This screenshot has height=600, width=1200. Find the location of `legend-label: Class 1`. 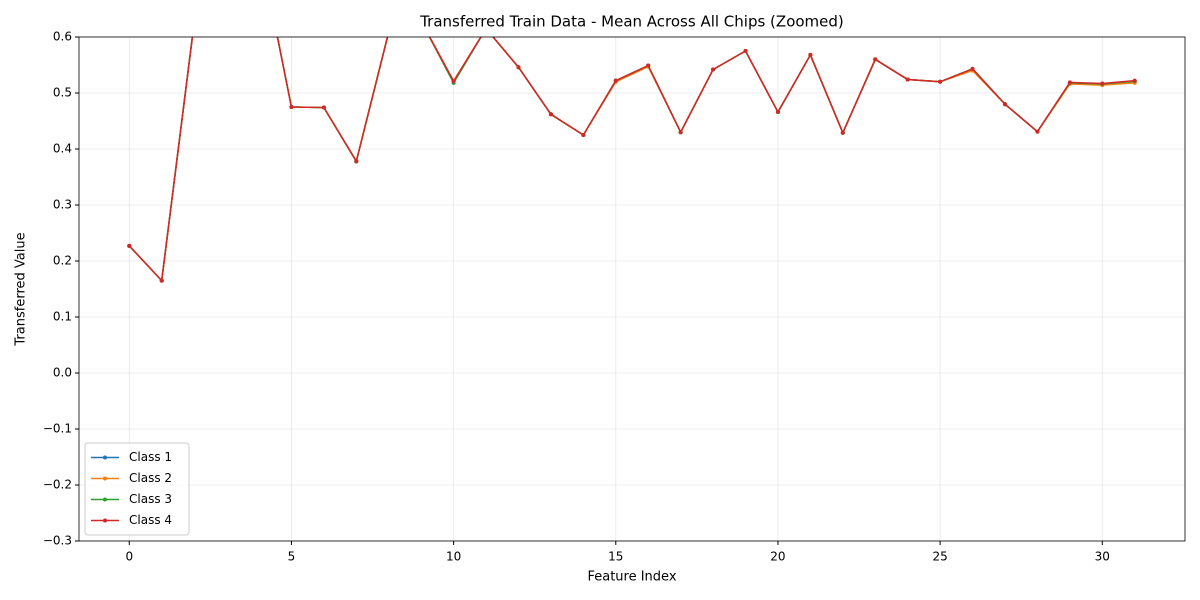

legend-label: Class 1 is located at coordinates (150, 457).